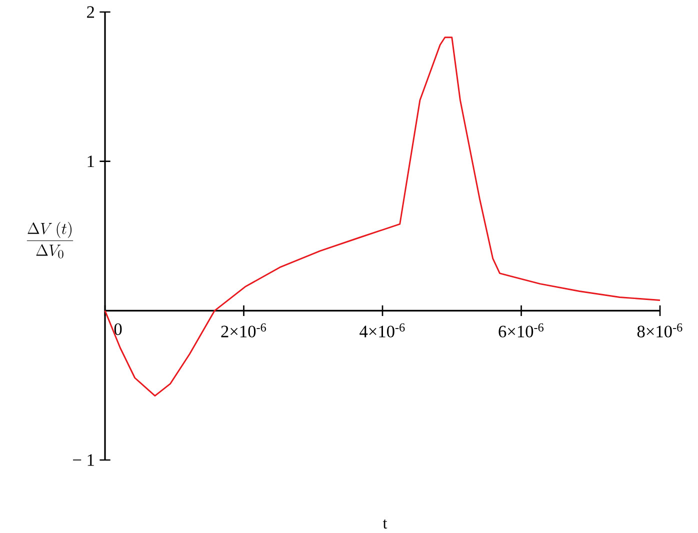  Describe the element at coordinates (90, 12) in the screenshot. I see `y-tick-label: 2` at that location.